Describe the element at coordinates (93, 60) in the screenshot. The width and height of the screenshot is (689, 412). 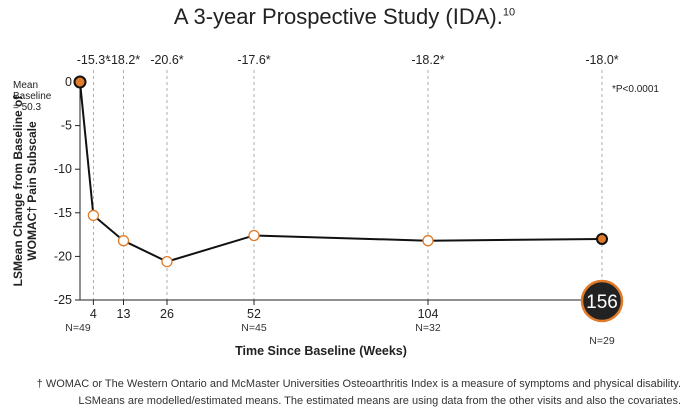
I see `top-value-label: -15.3*` at that location.